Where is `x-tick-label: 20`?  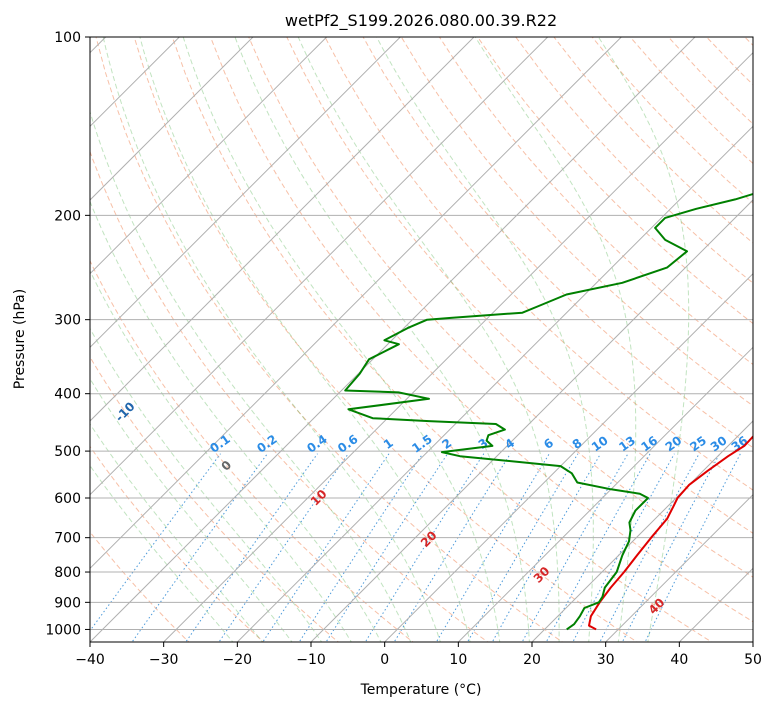 x-tick-label: 20 is located at coordinates (532, 660).